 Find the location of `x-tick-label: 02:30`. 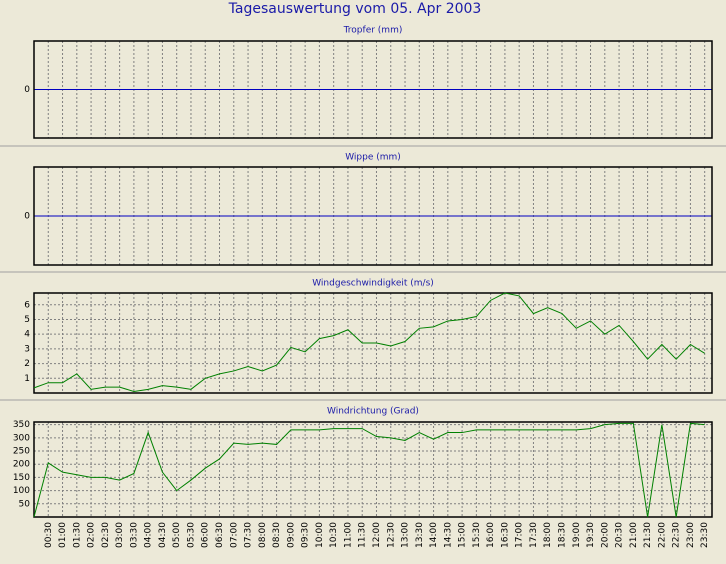

x-tick-label: 02:30 is located at coordinates (106, 535).